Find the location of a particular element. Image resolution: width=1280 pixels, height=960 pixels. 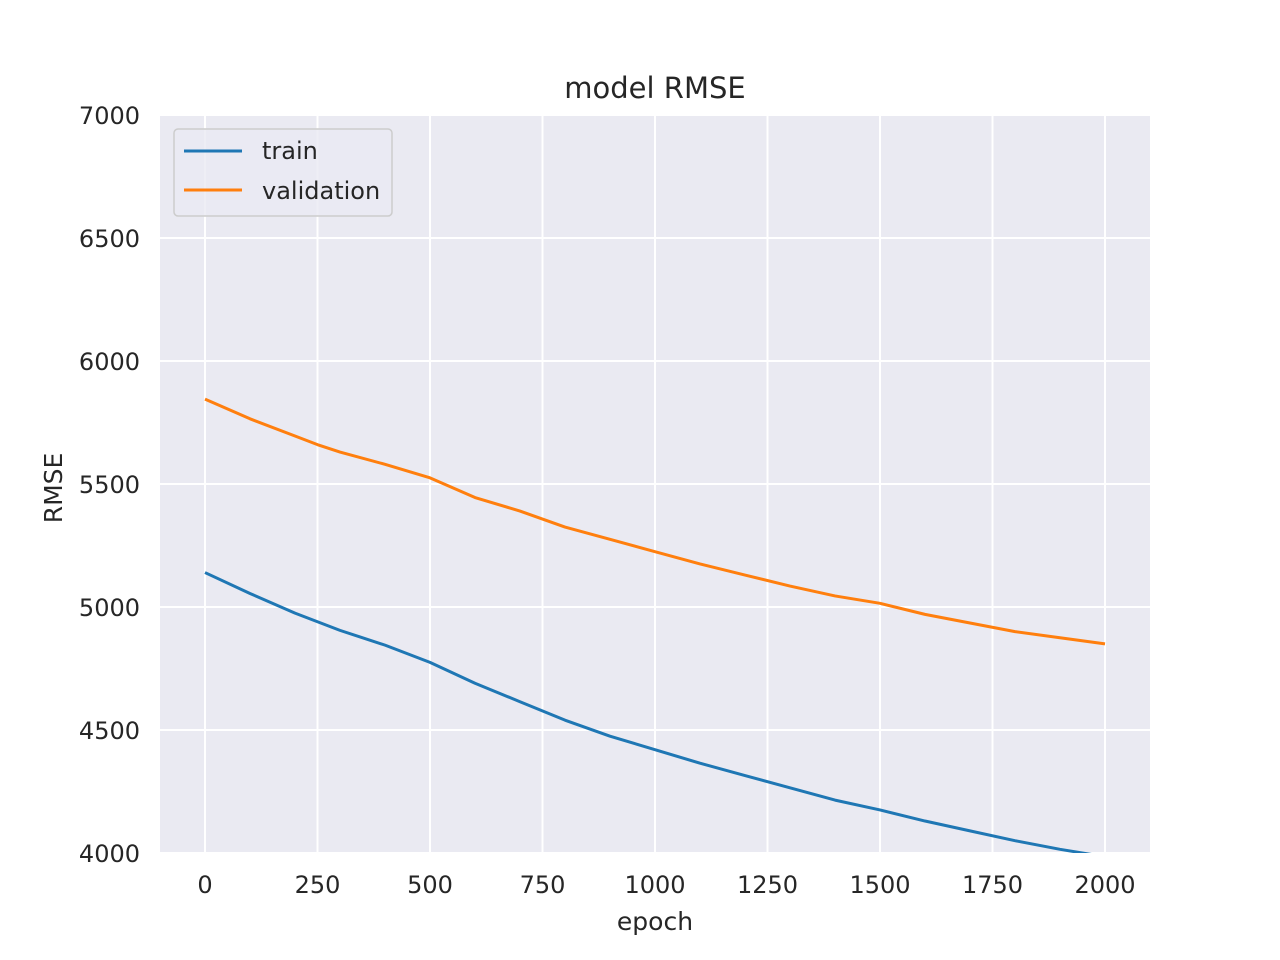

y-tick-label: 4500 is located at coordinates (109, 731).